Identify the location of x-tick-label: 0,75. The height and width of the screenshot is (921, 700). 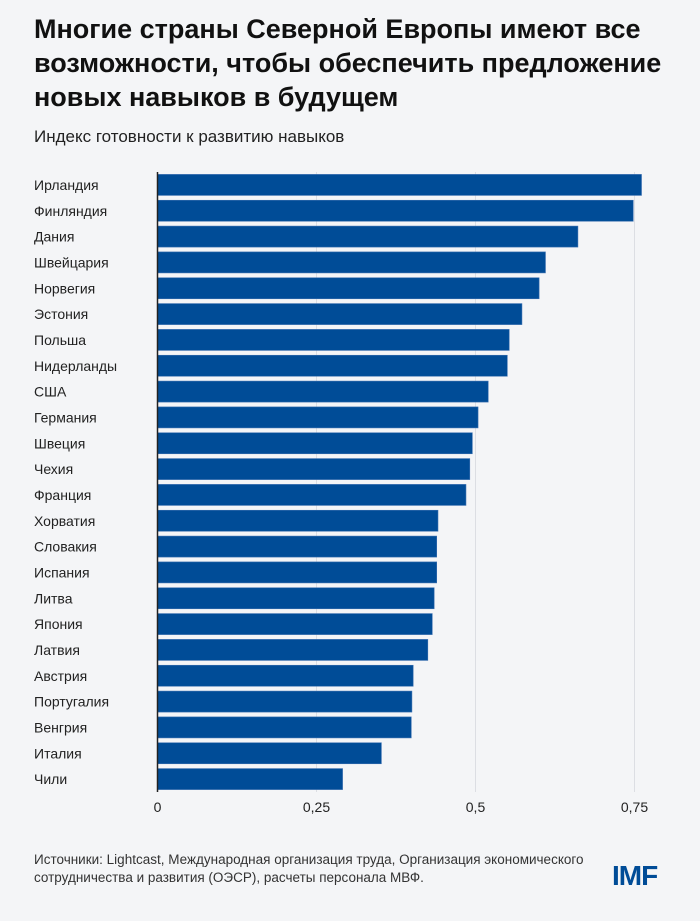
(634, 807).